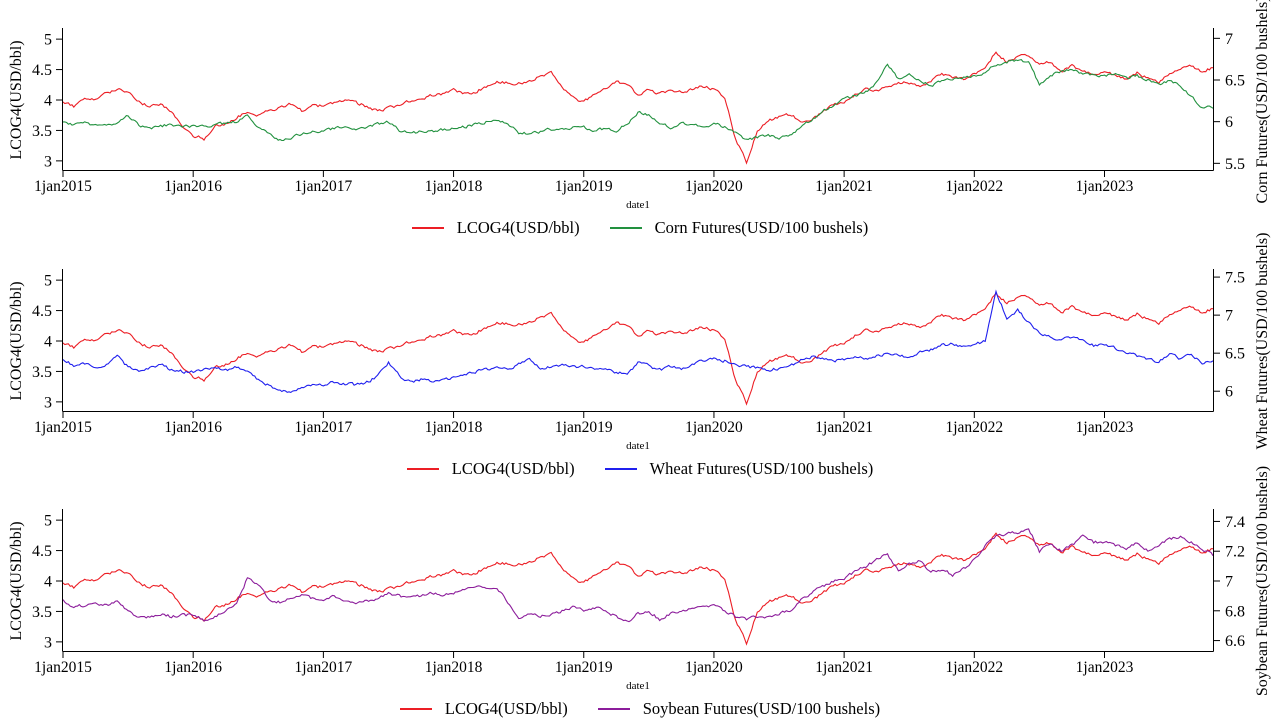 The height and width of the screenshot is (726, 1280). I want to click on y-axis-title-right: Corn Futures(USD/100 bushels), so click(1262, 102).